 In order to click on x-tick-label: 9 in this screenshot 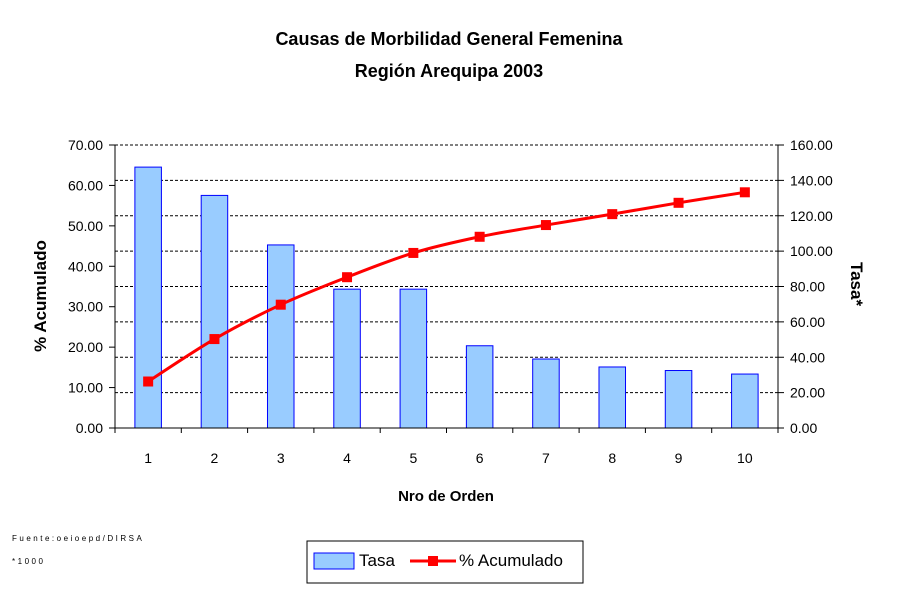, I will do `click(679, 458)`.